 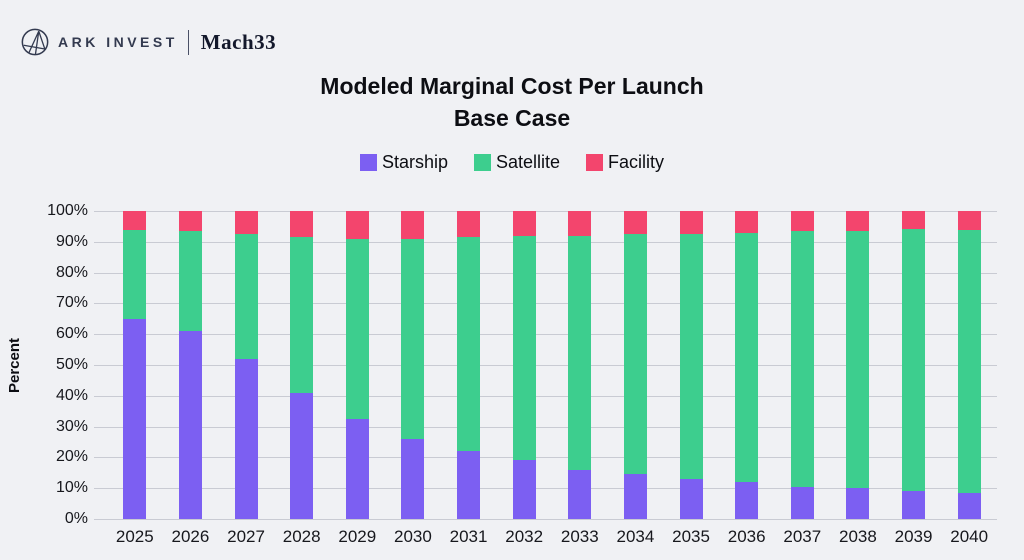 What do you see at coordinates (746, 536) in the screenshot?
I see `x-tick-label-2036: 2036` at bounding box center [746, 536].